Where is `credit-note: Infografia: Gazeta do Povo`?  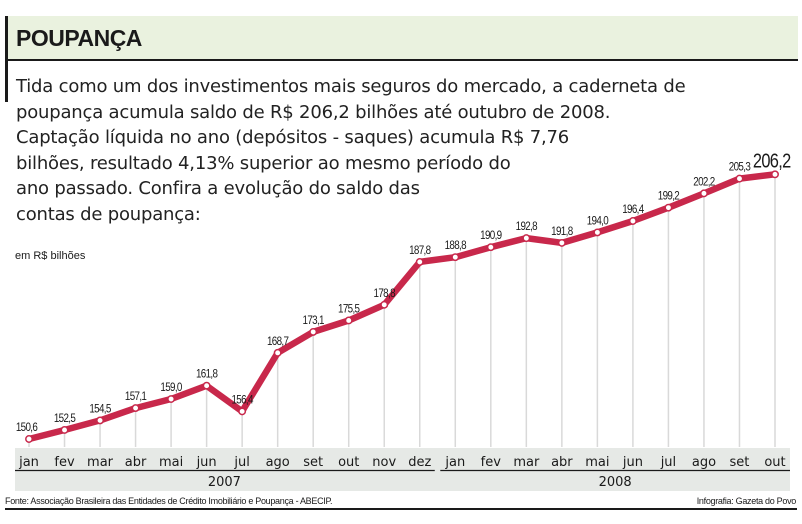
credit-note: Infografia: Gazeta do Povo is located at coordinates (746, 501).